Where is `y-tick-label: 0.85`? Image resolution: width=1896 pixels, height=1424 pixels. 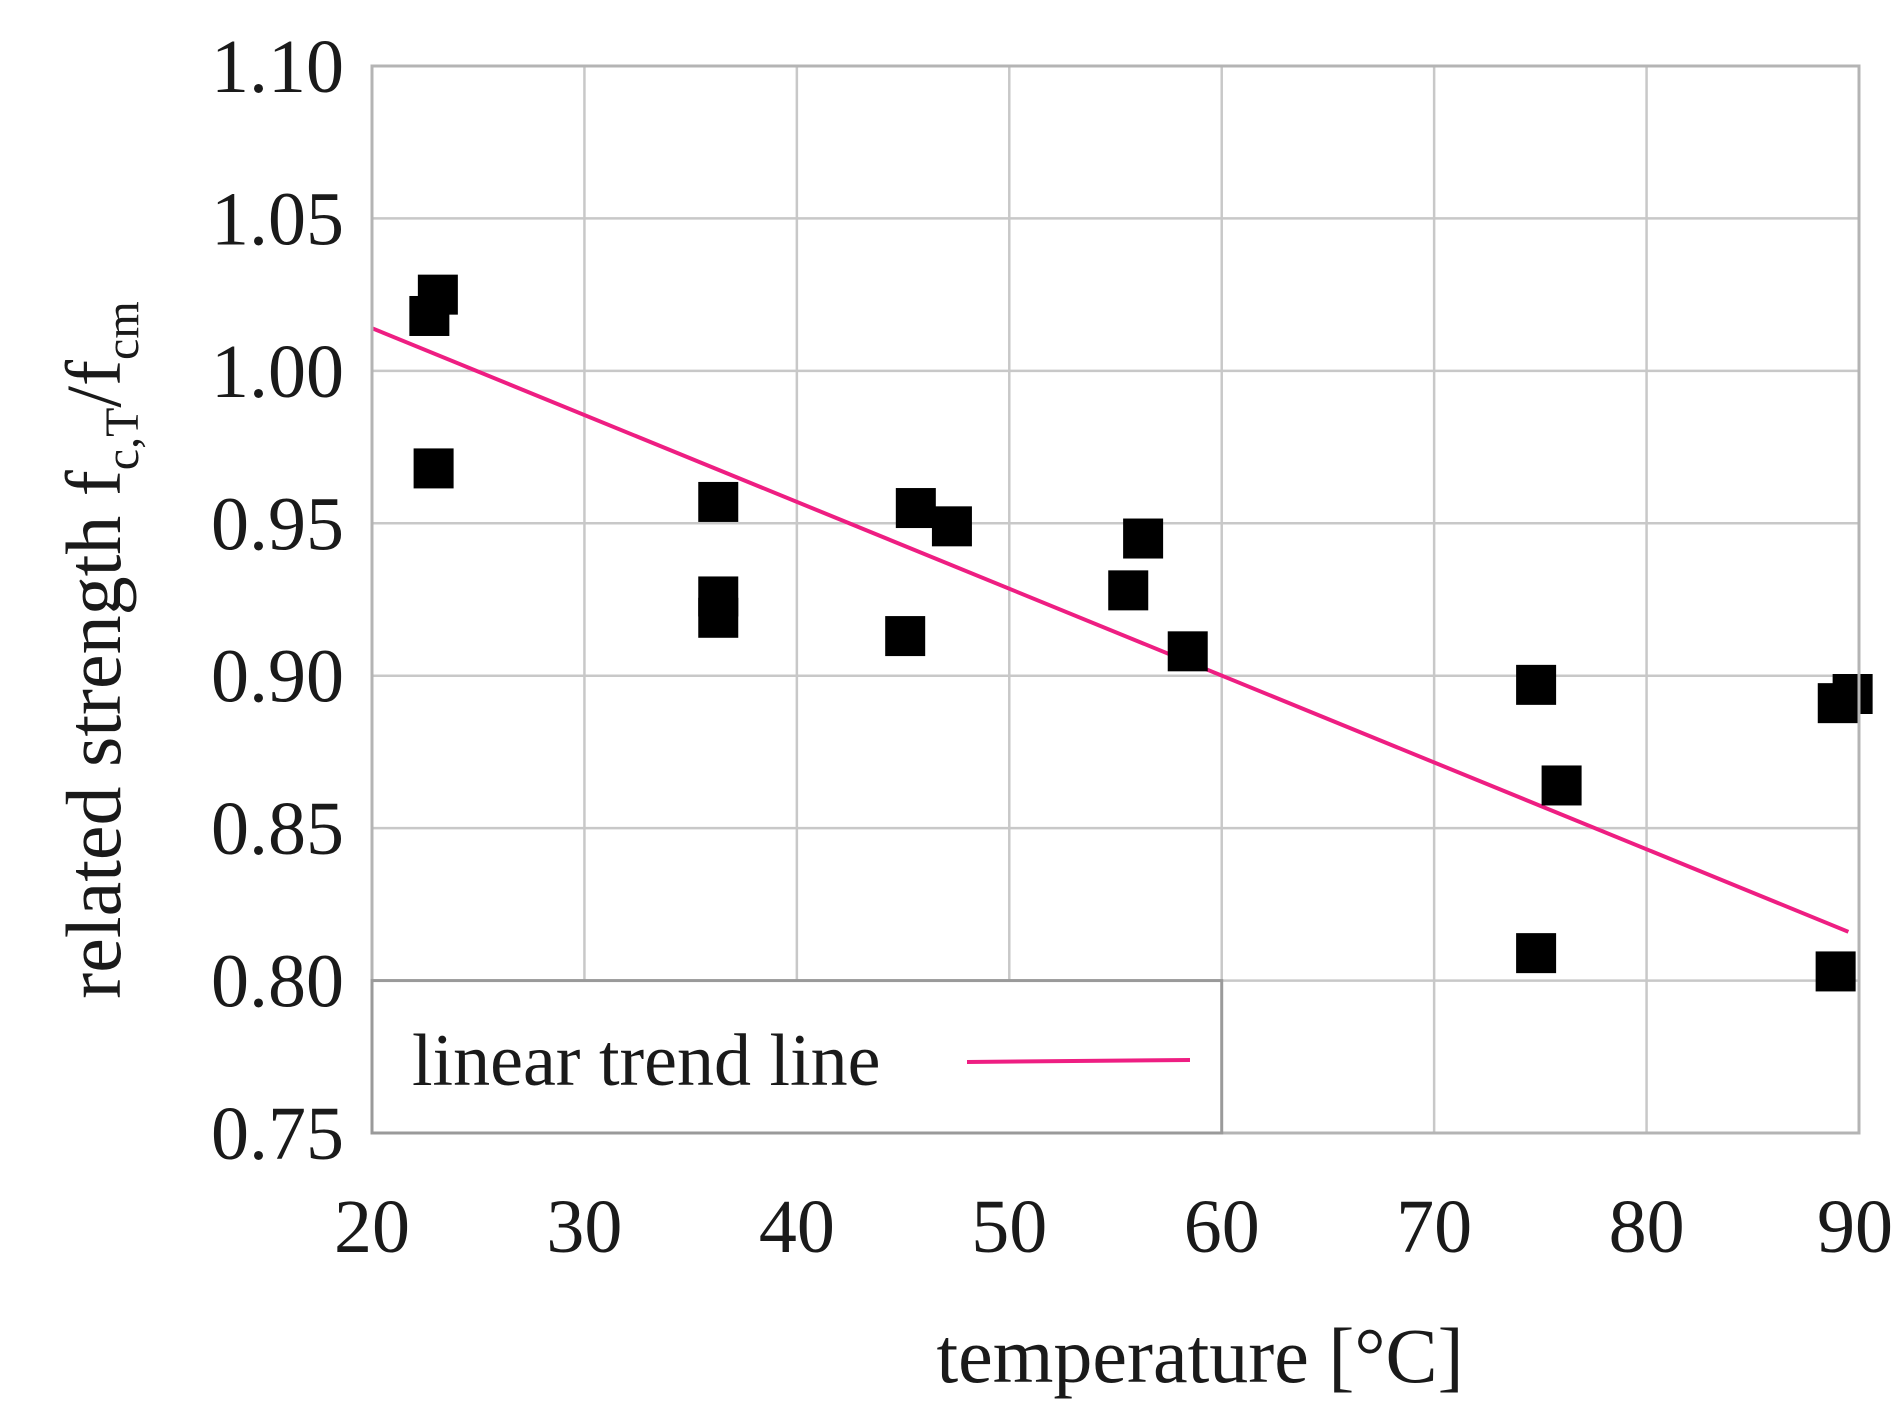
y-tick-label: 0.85 is located at coordinates (277, 829).